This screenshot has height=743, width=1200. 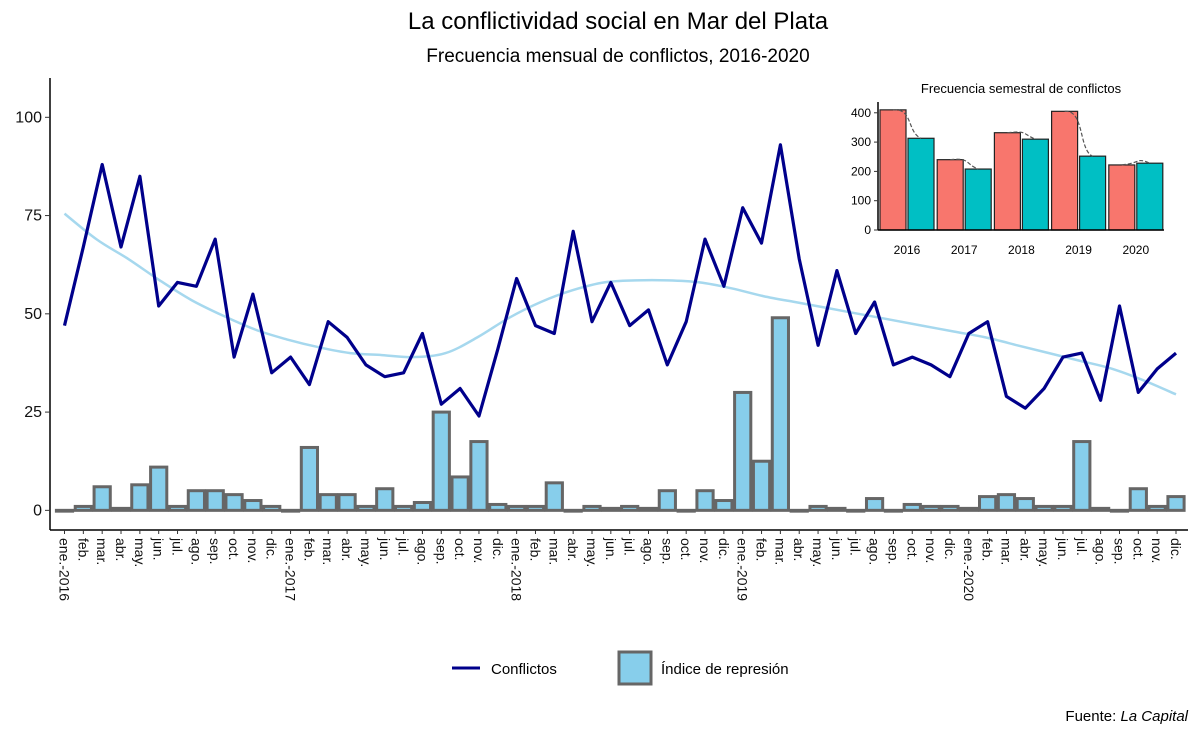 I want to click on inset-x-tick-label: 2016, so click(x=907, y=250).